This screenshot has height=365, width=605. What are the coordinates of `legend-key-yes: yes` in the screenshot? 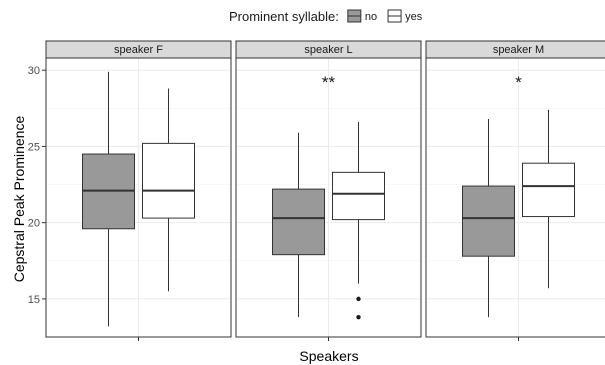 It's located at (405, 16).